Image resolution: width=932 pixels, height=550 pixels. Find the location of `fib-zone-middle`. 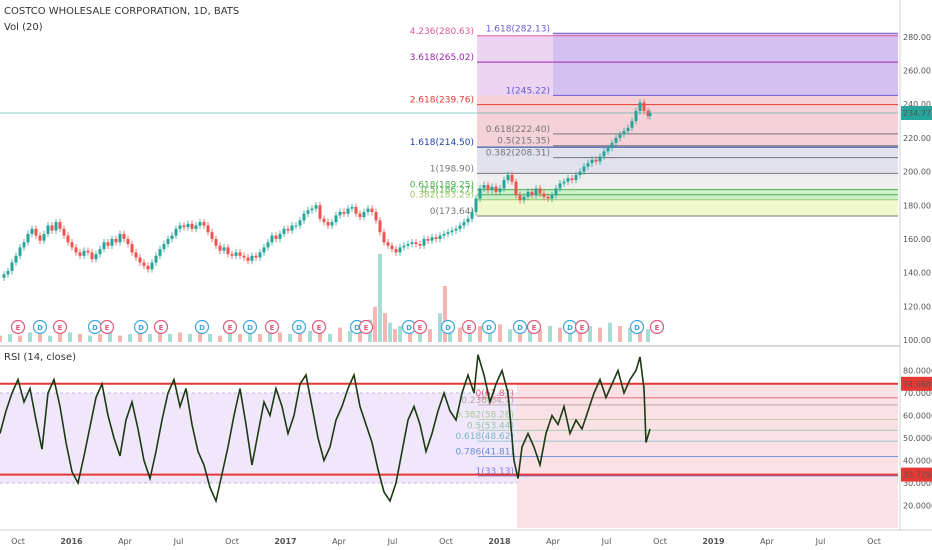

fib-zone-middle is located at coordinates (687, 121).